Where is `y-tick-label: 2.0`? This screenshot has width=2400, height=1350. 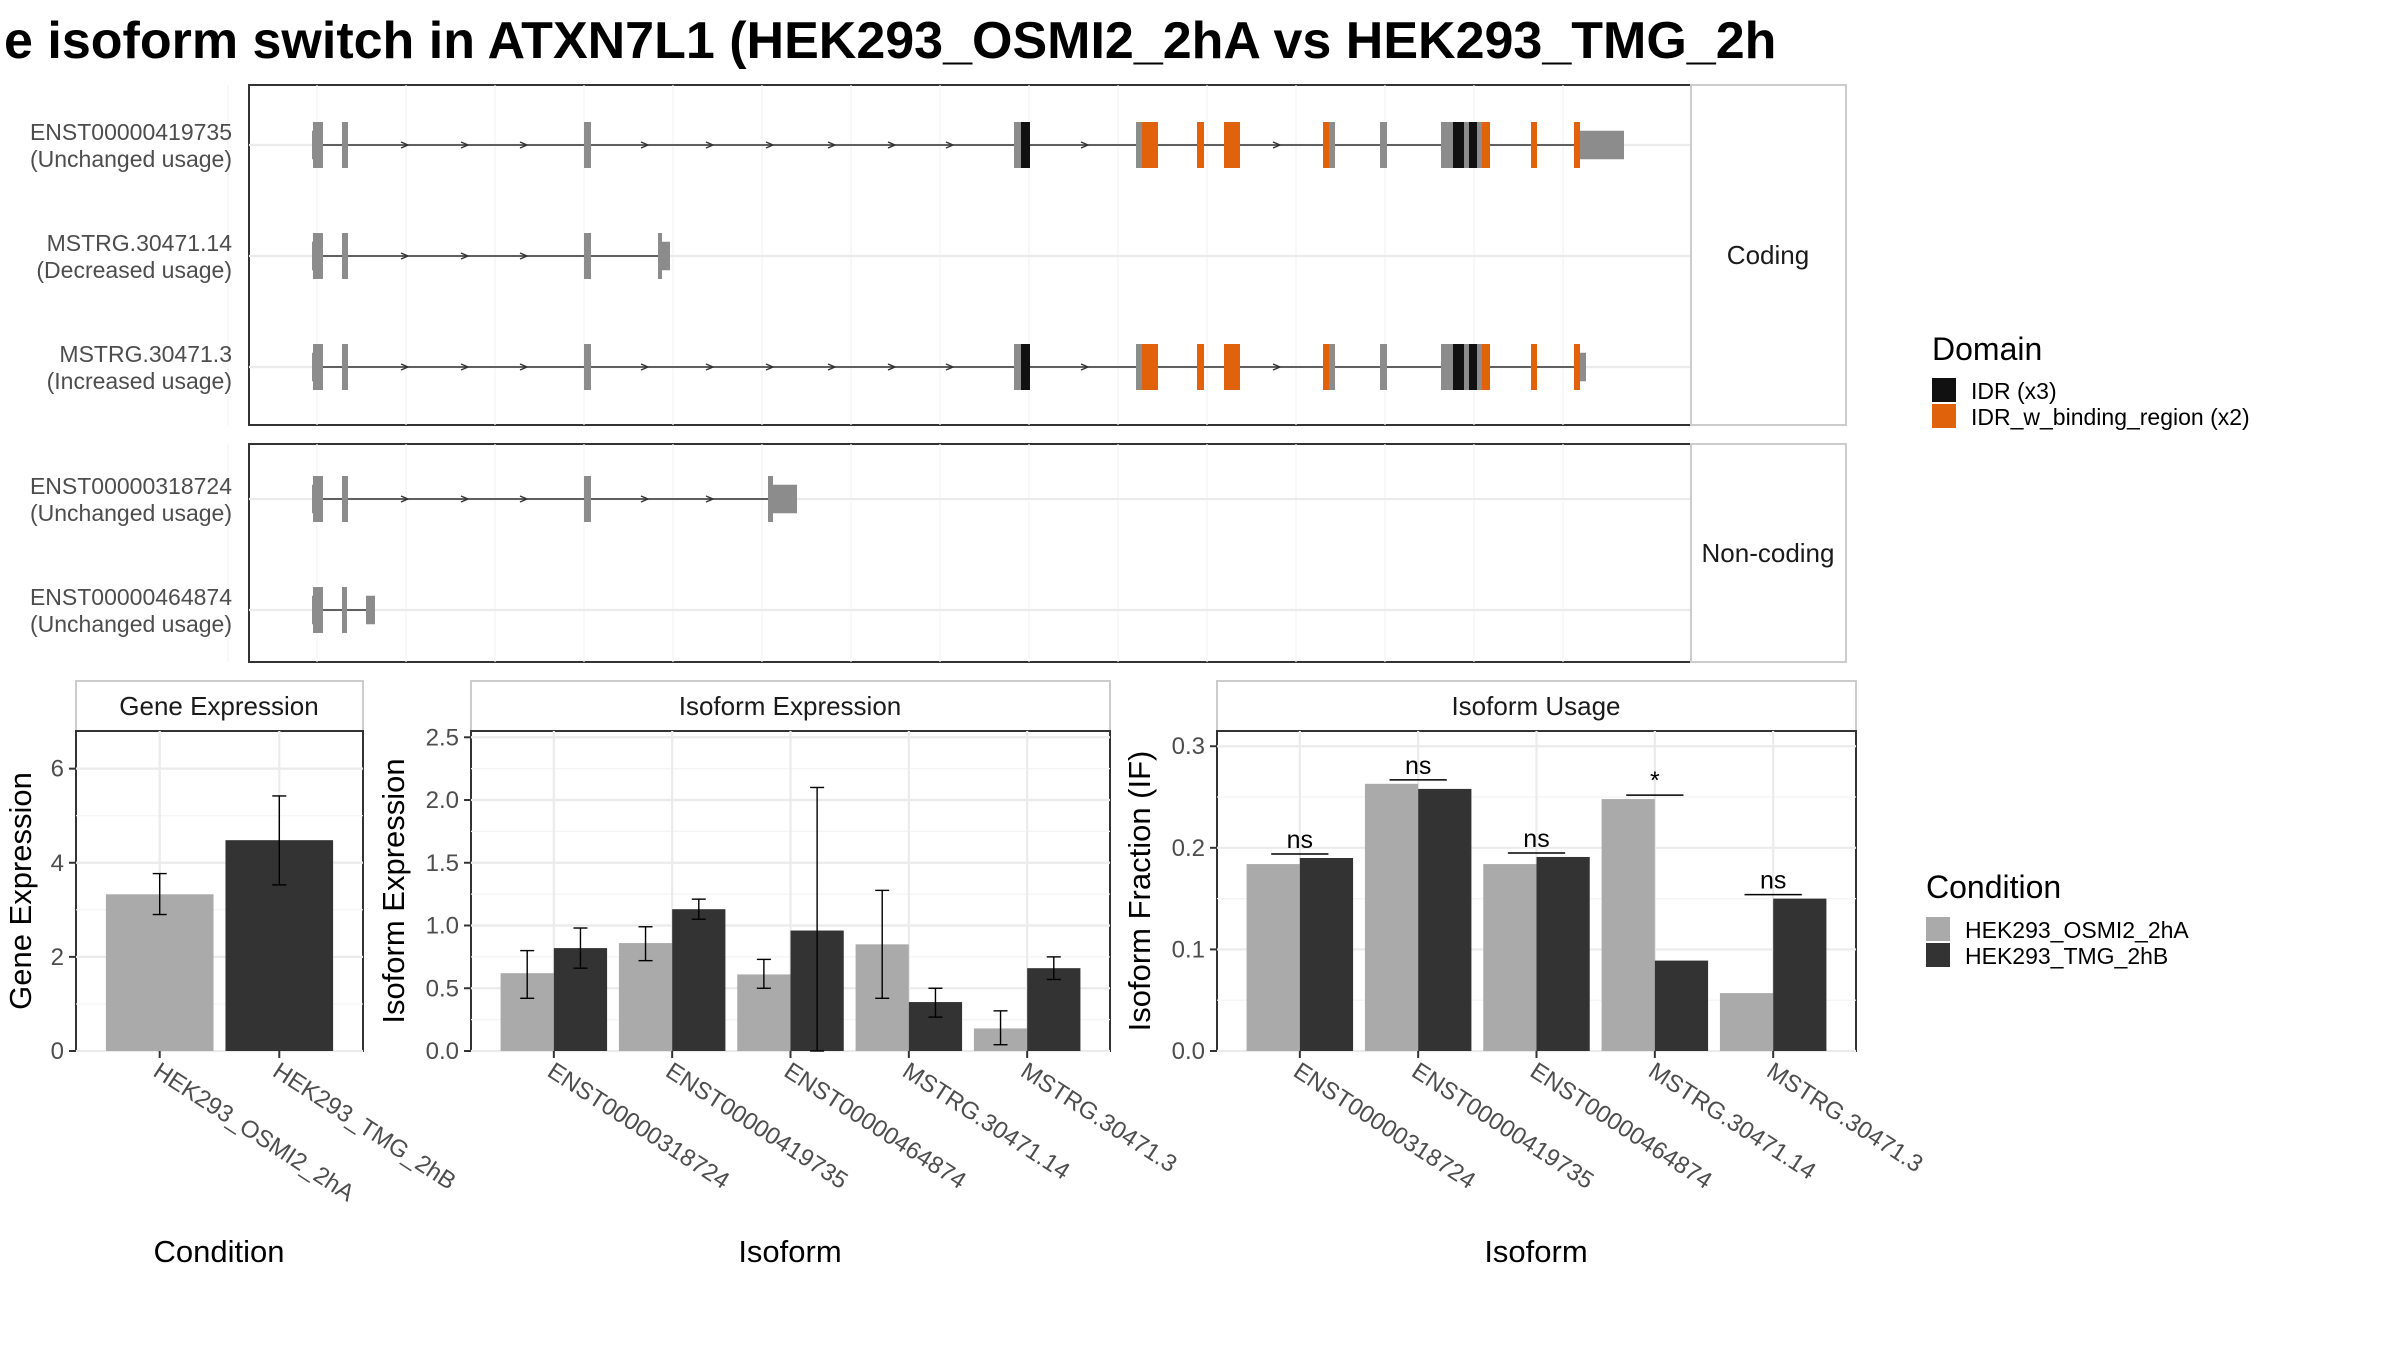
y-tick-label: 2.0 is located at coordinates (442, 800).